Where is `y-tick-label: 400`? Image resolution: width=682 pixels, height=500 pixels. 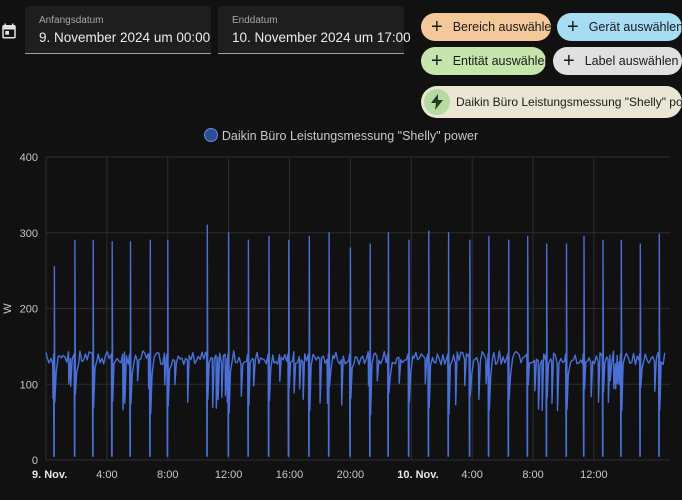
y-tick-label: 400 is located at coordinates (29, 158).